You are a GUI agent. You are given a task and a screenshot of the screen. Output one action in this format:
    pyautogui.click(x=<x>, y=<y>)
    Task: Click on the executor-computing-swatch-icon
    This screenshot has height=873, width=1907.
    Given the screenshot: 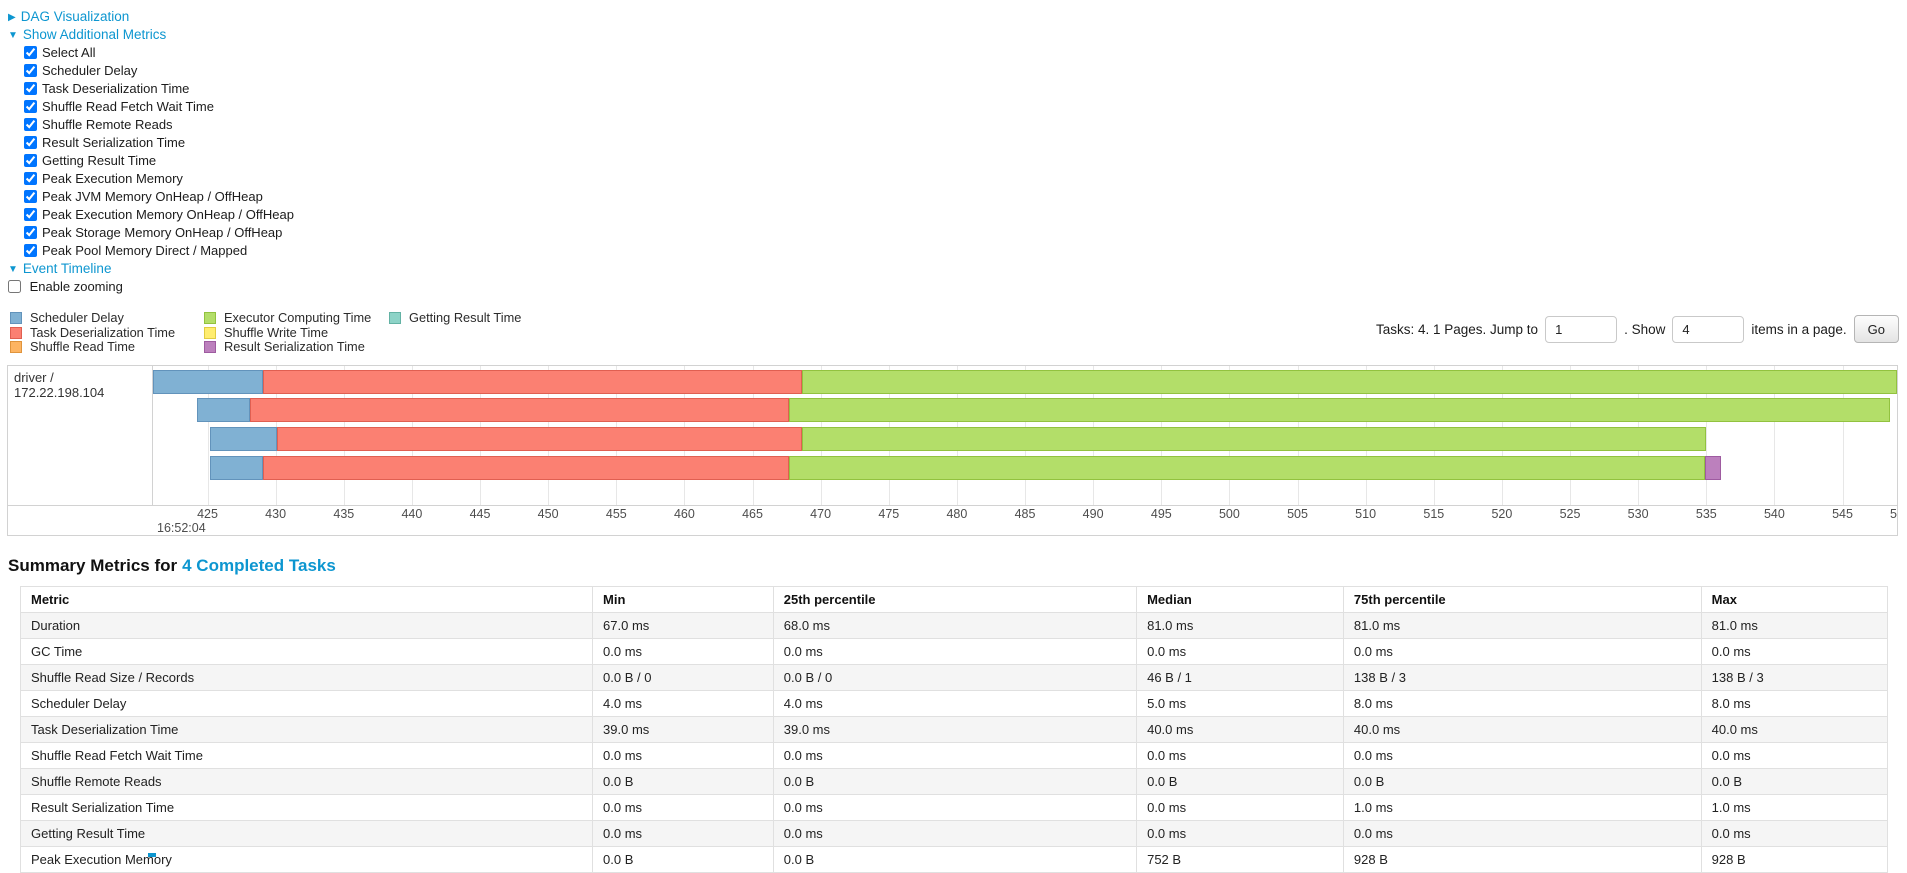 What is the action you would take?
    pyautogui.click(x=210, y=318)
    